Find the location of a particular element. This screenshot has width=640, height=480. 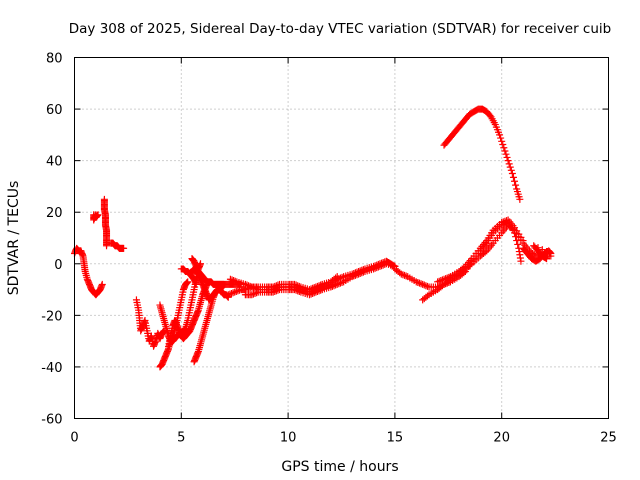

y-tick-label: -20 is located at coordinates (51, 316).